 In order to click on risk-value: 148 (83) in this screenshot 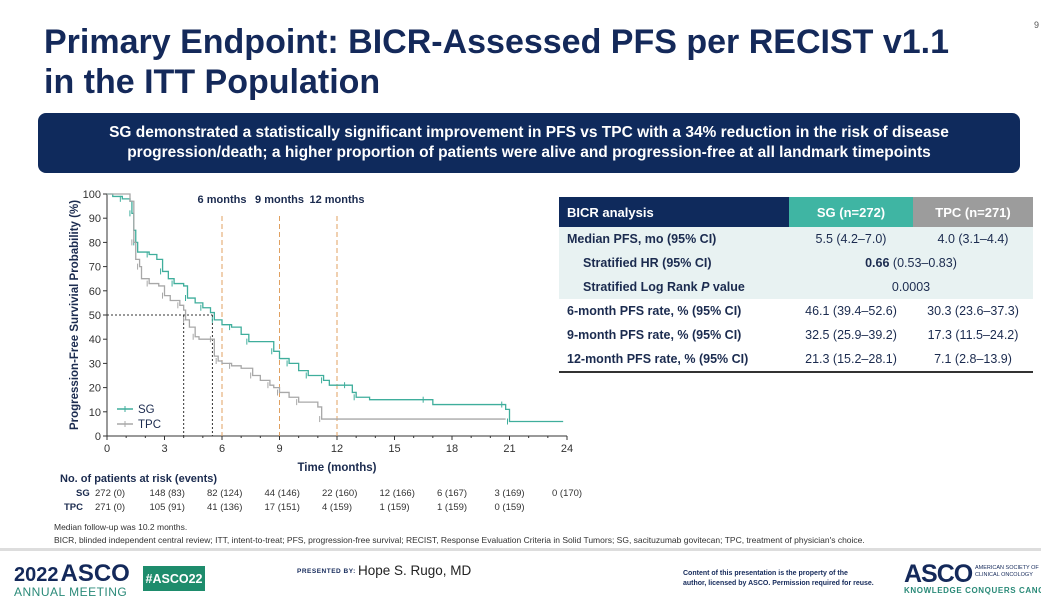, I will do `click(167, 493)`.